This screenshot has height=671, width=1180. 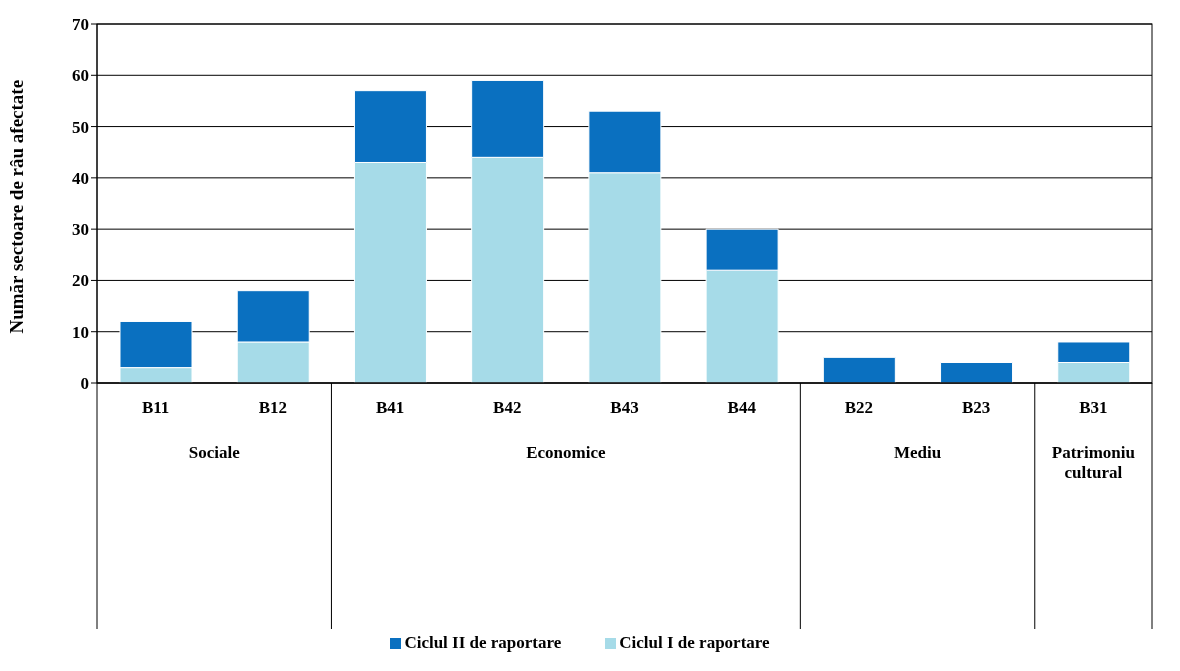 I want to click on x-tick-label: B41, so click(x=390, y=408).